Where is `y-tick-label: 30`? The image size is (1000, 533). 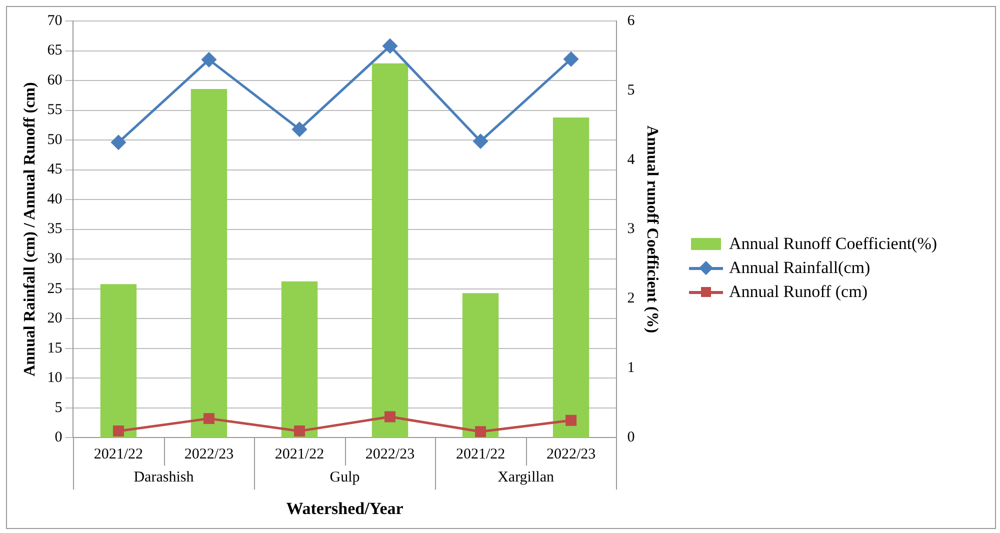 y-tick-label: 30 is located at coordinates (54, 258).